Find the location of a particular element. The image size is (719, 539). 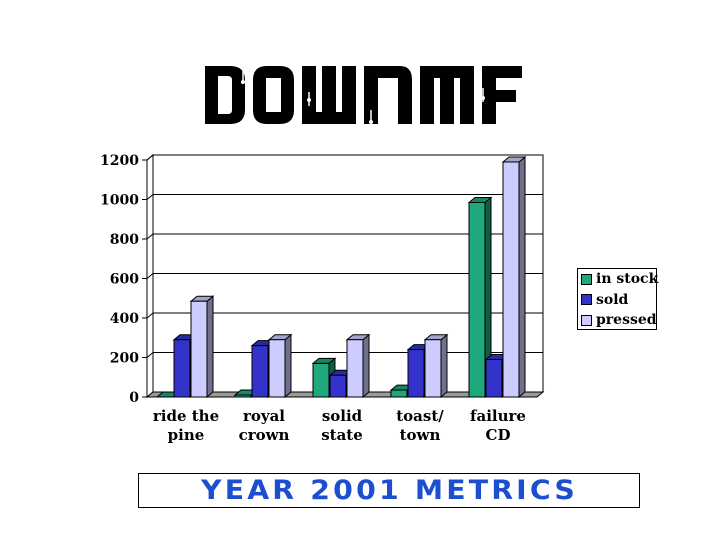

bar-pressed-2-side is located at coordinates (366, 366).